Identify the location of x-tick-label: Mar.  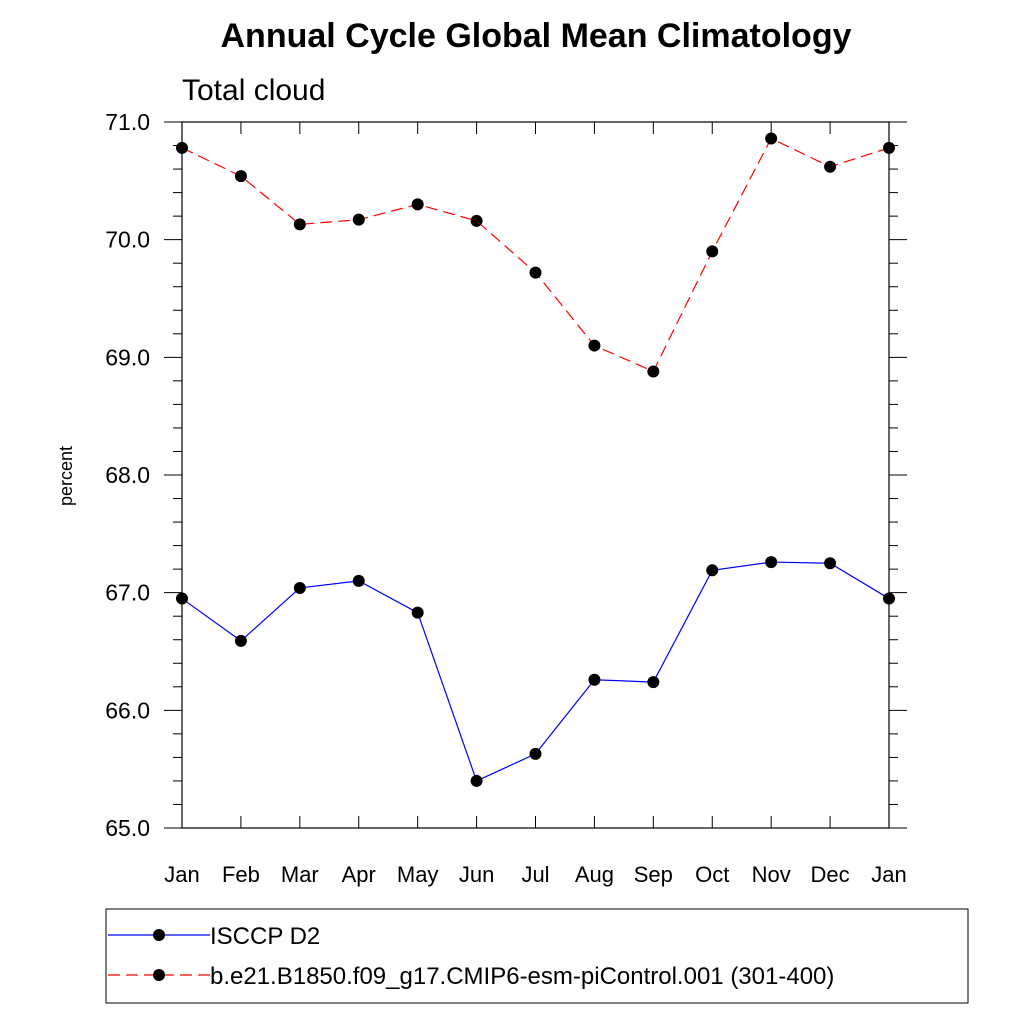
(300, 874).